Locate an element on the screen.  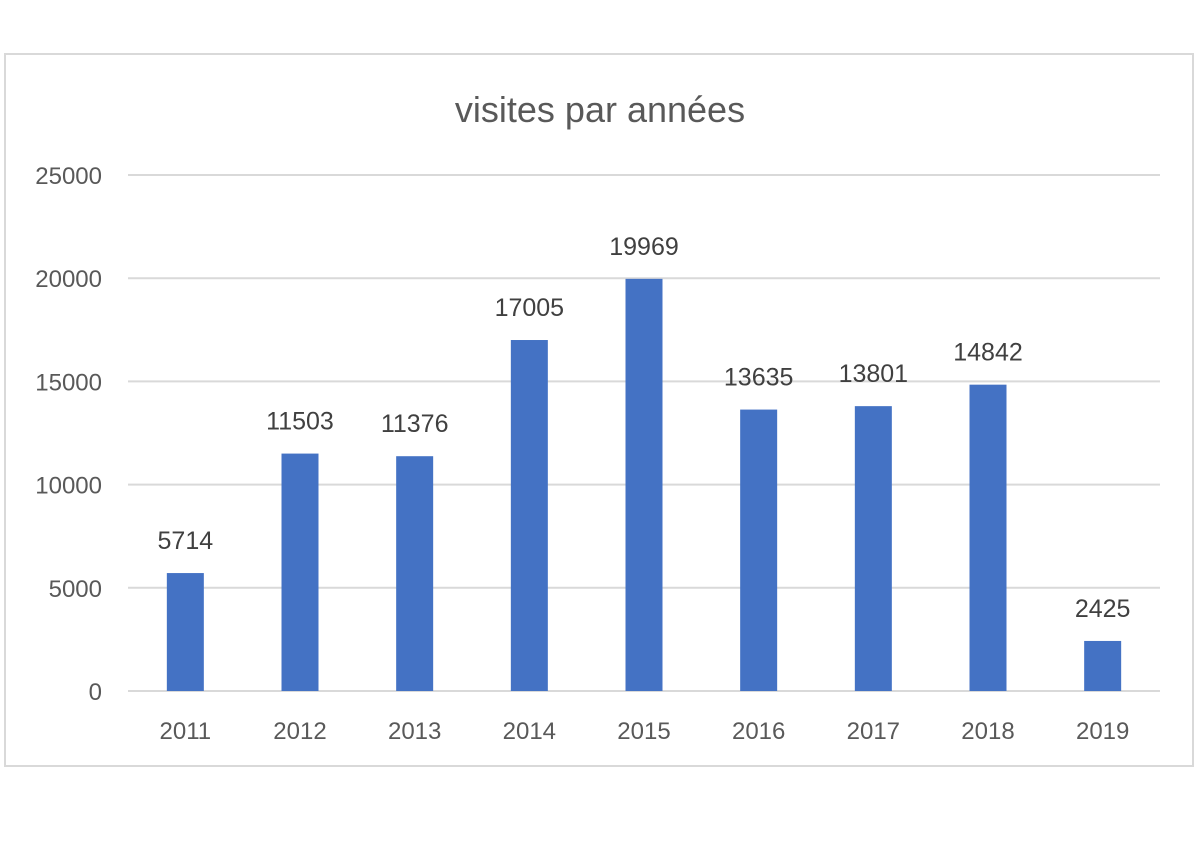
x-tick-label: 2014 is located at coordinates (529, 731).